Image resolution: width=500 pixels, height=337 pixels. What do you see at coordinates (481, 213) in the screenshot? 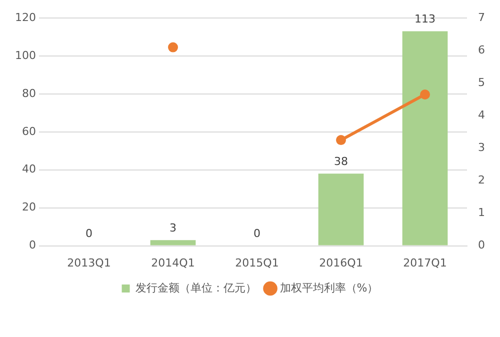
I see `y2-tick-label: 1` at bounding box center [481, 213].